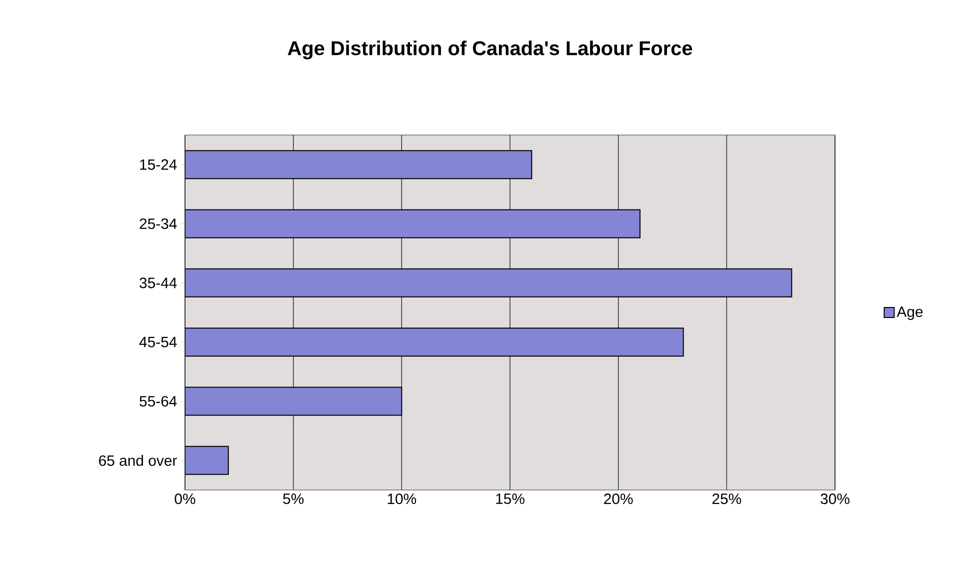 The height and width of the screenshot is (563, 967). What do you see at coordinates (727, 499) in the screenshot?
I see `x-tick-label: 25%` at bounding box center [727, 499].